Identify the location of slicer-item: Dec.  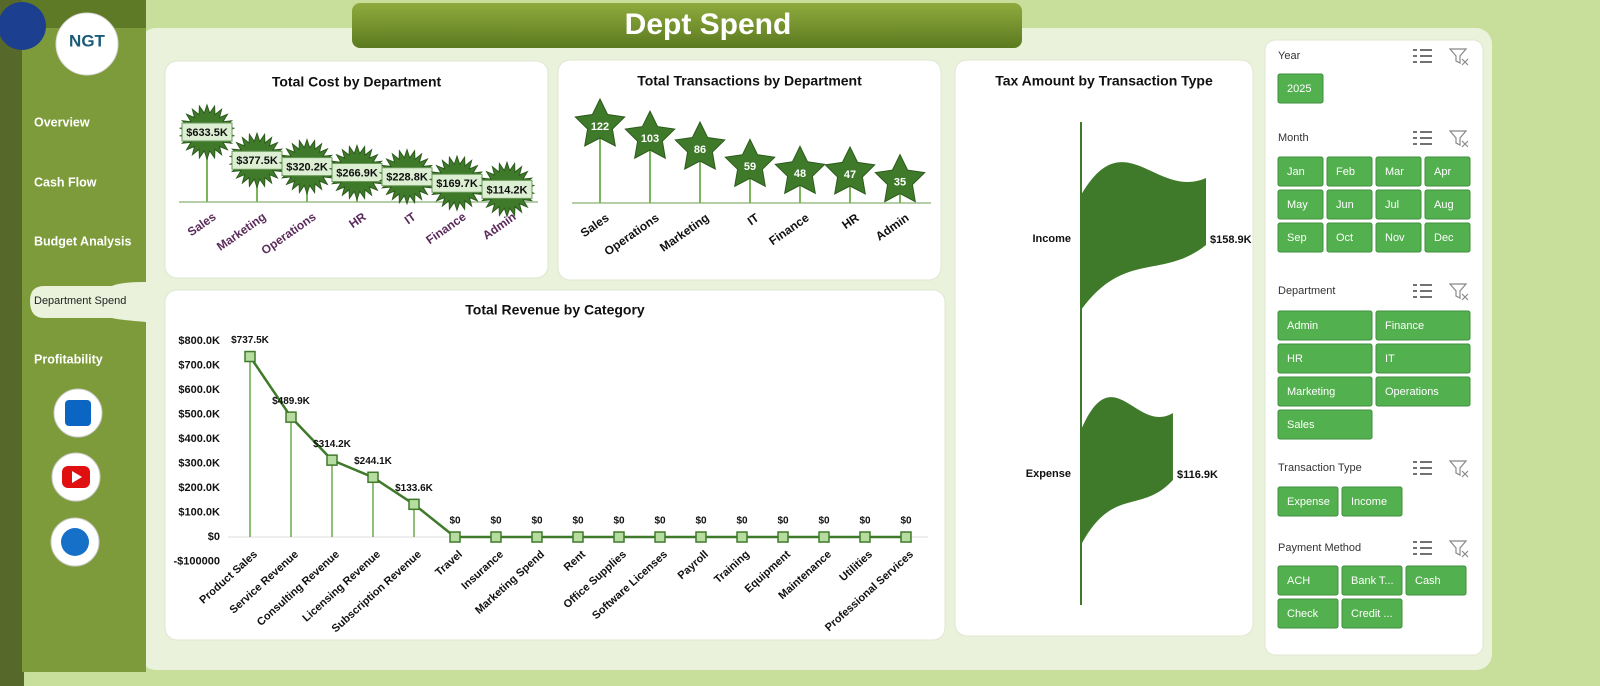
(1444, 238).